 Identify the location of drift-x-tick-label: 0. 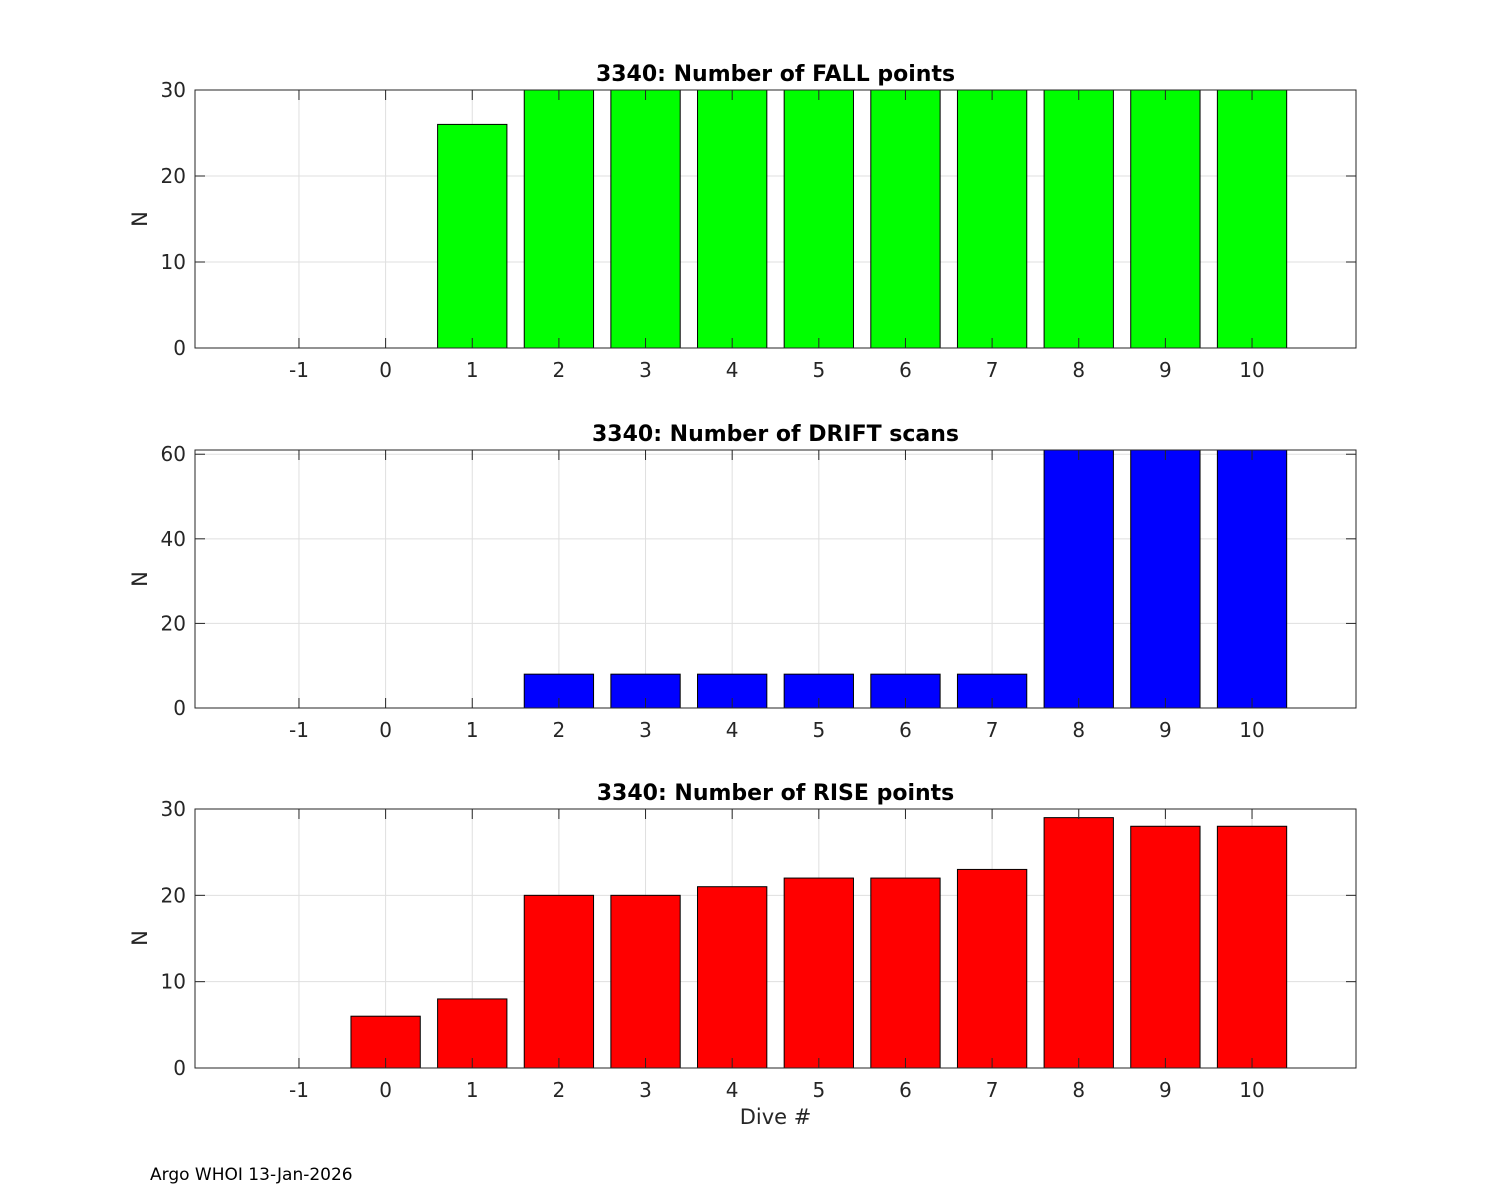
(385, 730).